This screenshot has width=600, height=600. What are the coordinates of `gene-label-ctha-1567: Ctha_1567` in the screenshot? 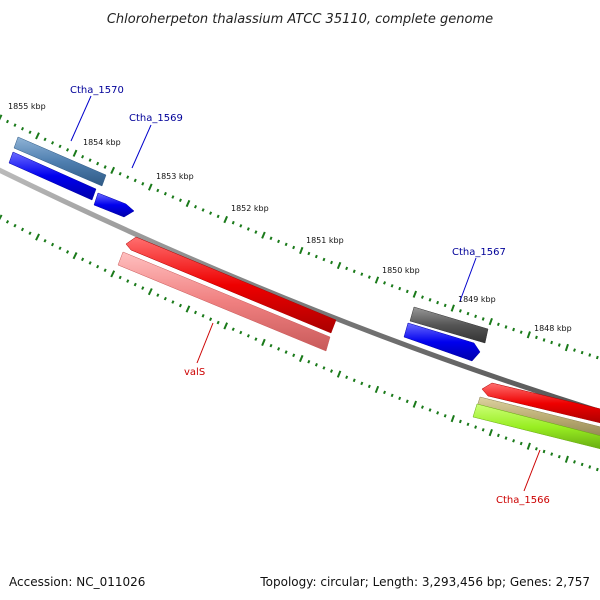 It's located at (479, 252).